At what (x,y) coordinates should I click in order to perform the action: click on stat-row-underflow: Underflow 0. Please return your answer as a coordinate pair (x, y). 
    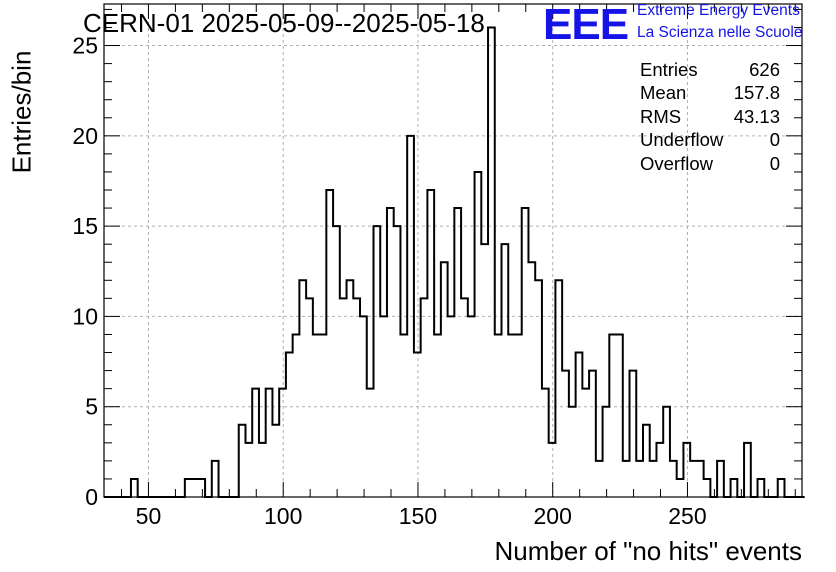
    Looking at the image, I should click on (710, 139).